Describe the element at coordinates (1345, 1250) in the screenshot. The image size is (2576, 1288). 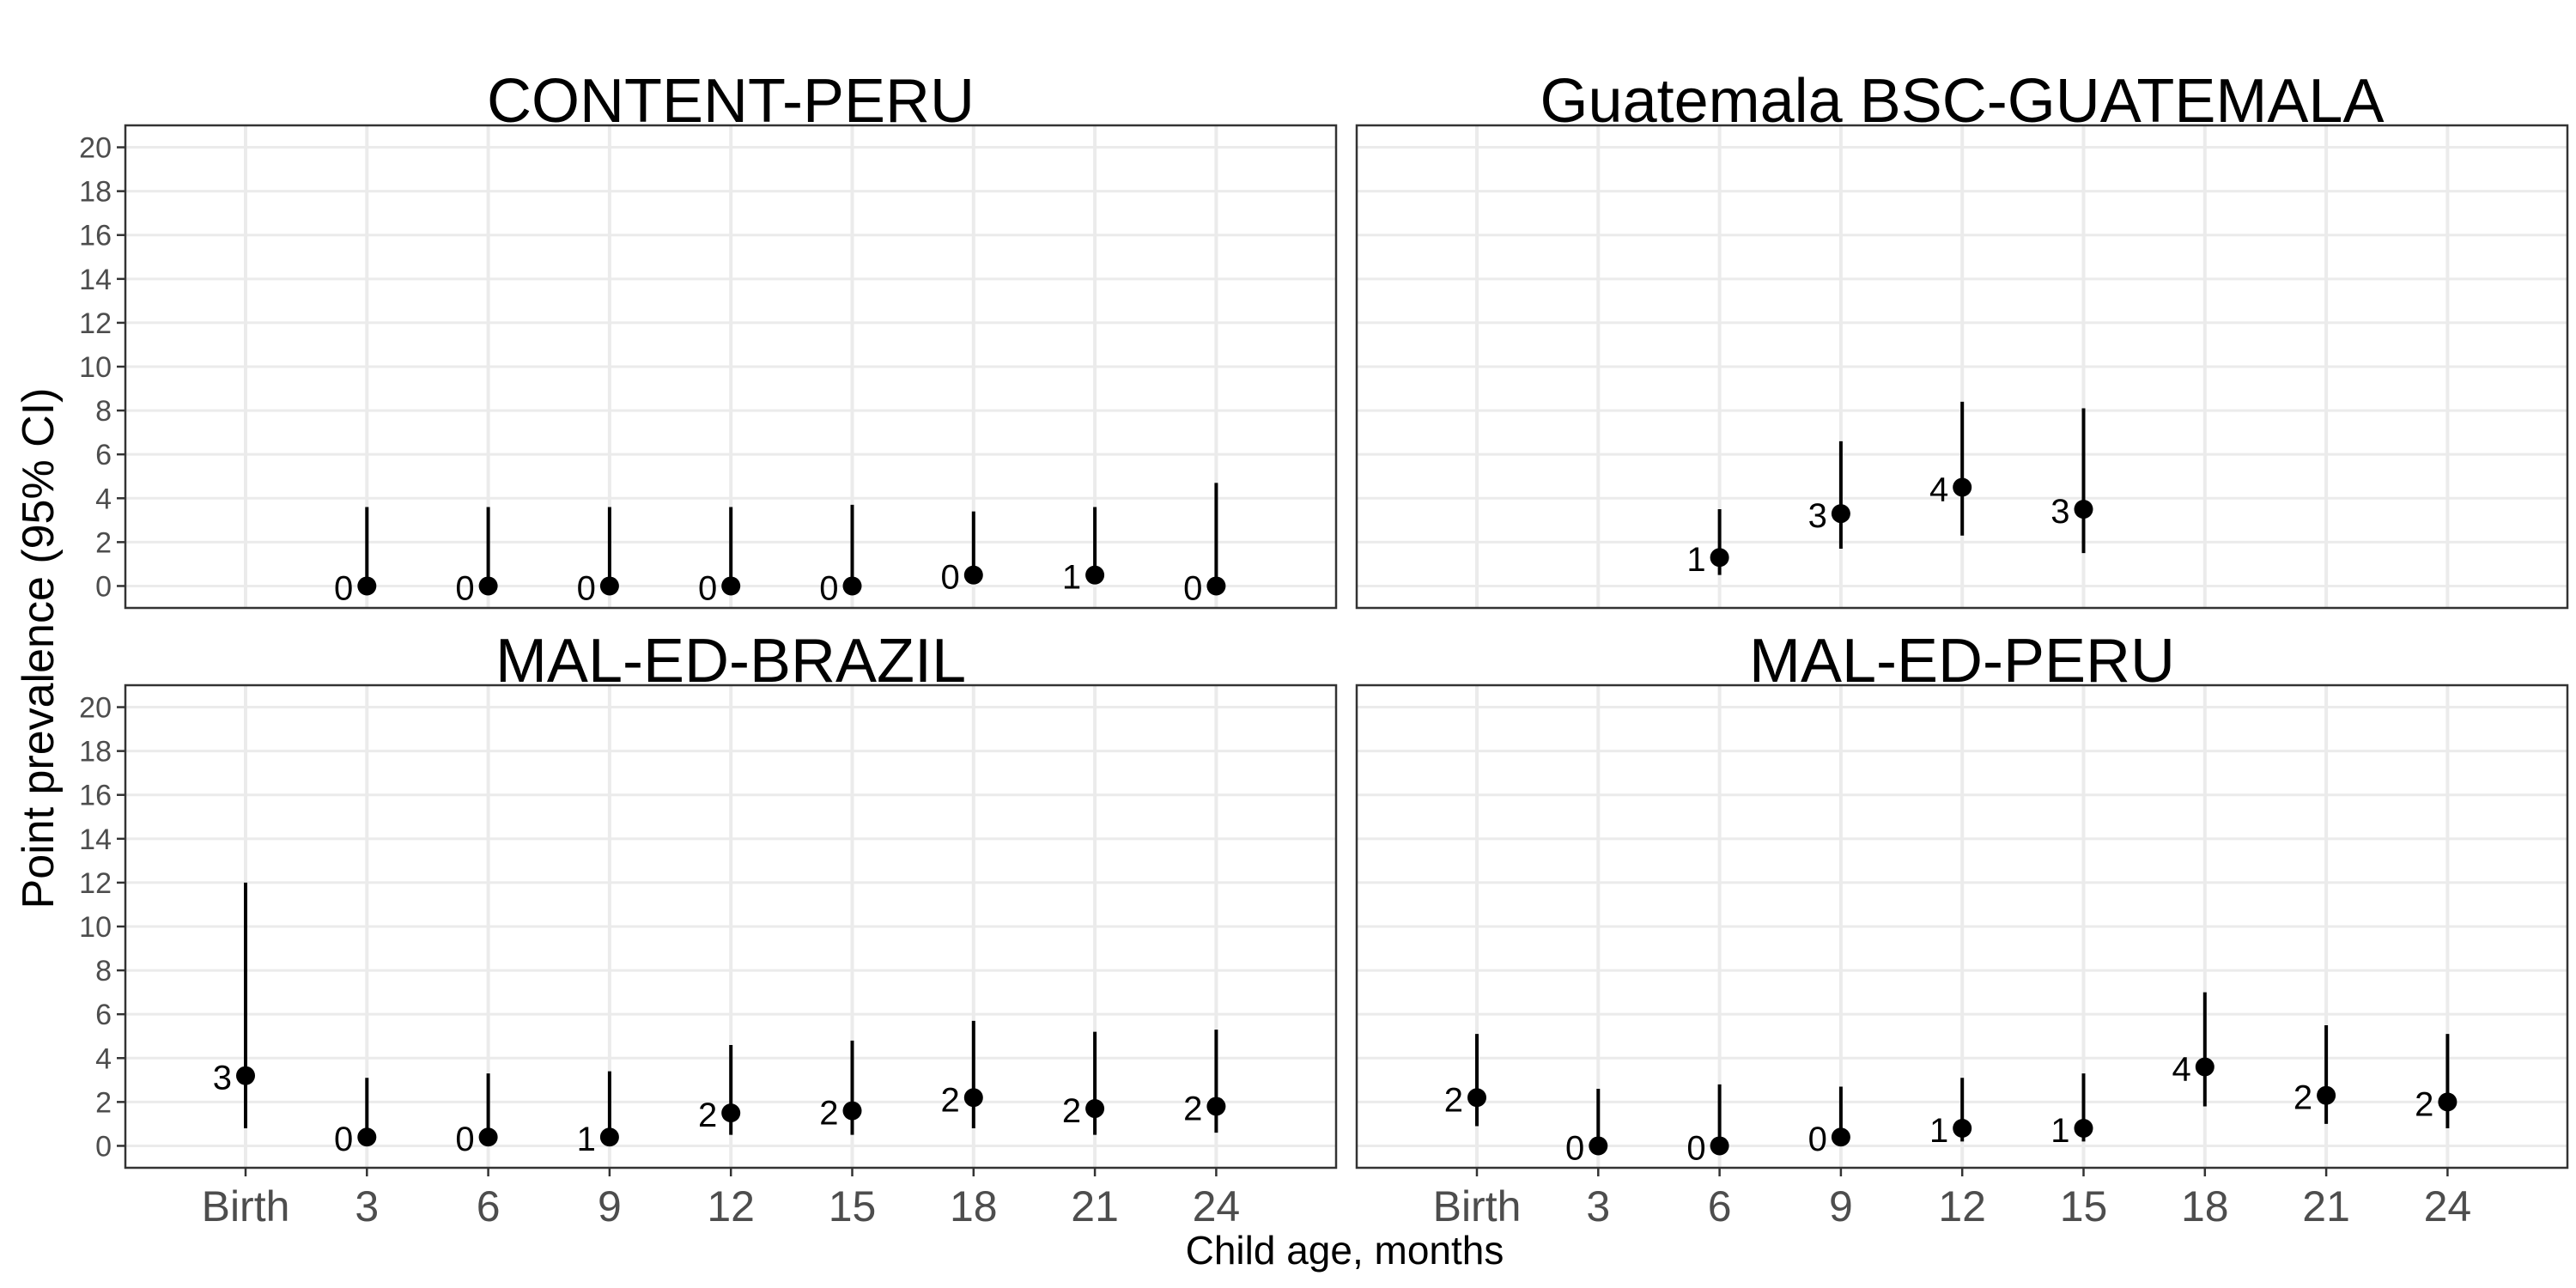
I see `x-axis-title: Child age, months` at that location.